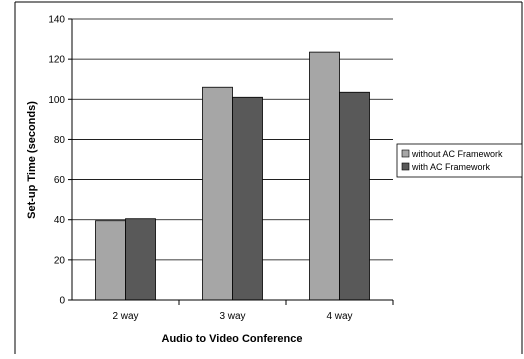 This screenshot has width=524, height=359. Describe the element at coordinates (32, 160) in the screenshot. I see `y-axis-title: Set-up Time (seconds)` at that location.